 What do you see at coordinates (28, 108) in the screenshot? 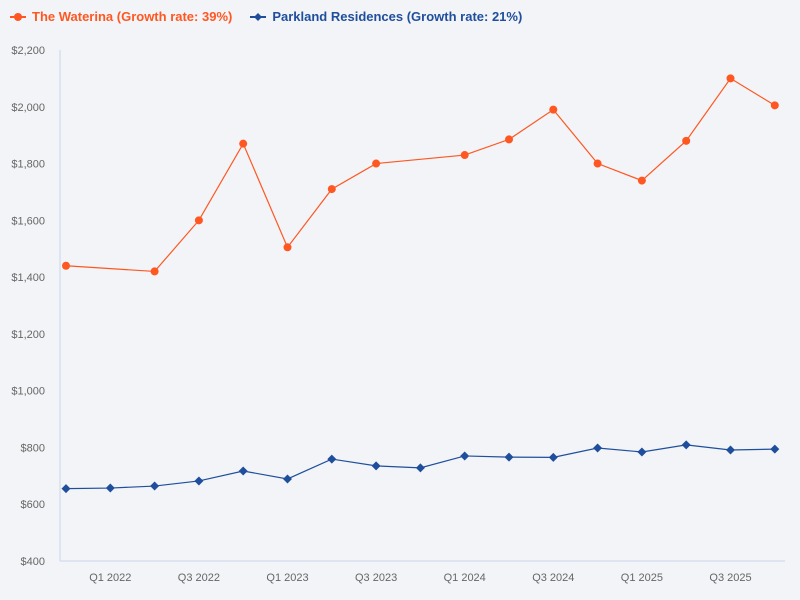
I see `y-tick-label: $2,000` at bounding box center [28, 108].